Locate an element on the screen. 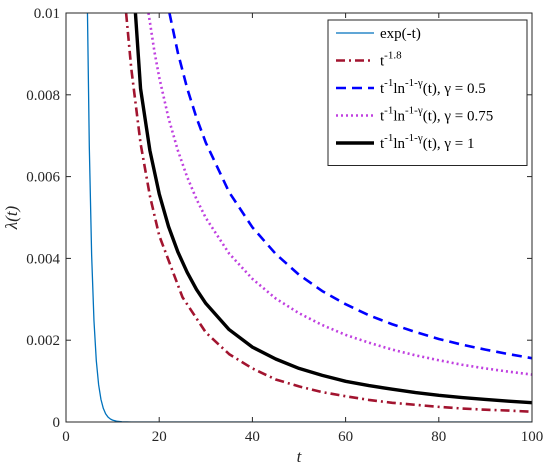  y-tick-label: 0 is located at coordinates (57, 423).